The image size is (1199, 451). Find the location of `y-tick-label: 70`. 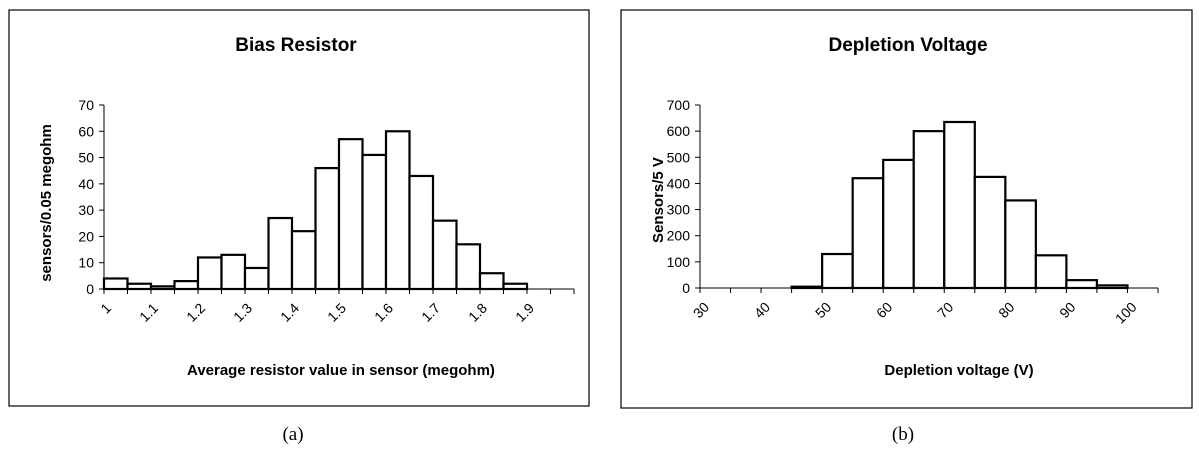

y-tick-label: 70 is located at coordinates (86, 105).